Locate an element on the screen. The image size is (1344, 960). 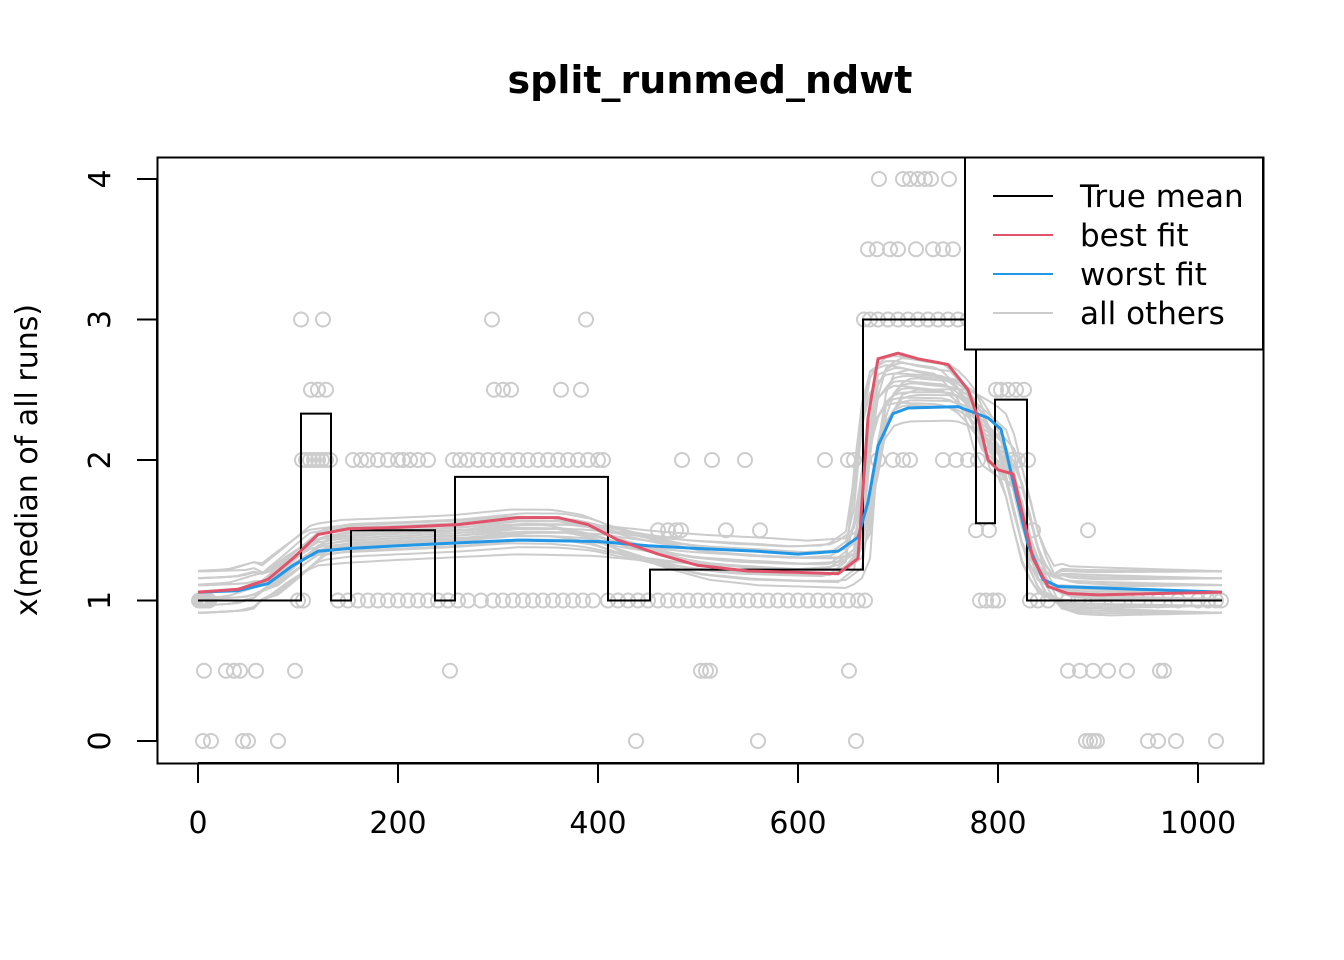
y-tick-label: 1 is located at coordinates (100, 600).